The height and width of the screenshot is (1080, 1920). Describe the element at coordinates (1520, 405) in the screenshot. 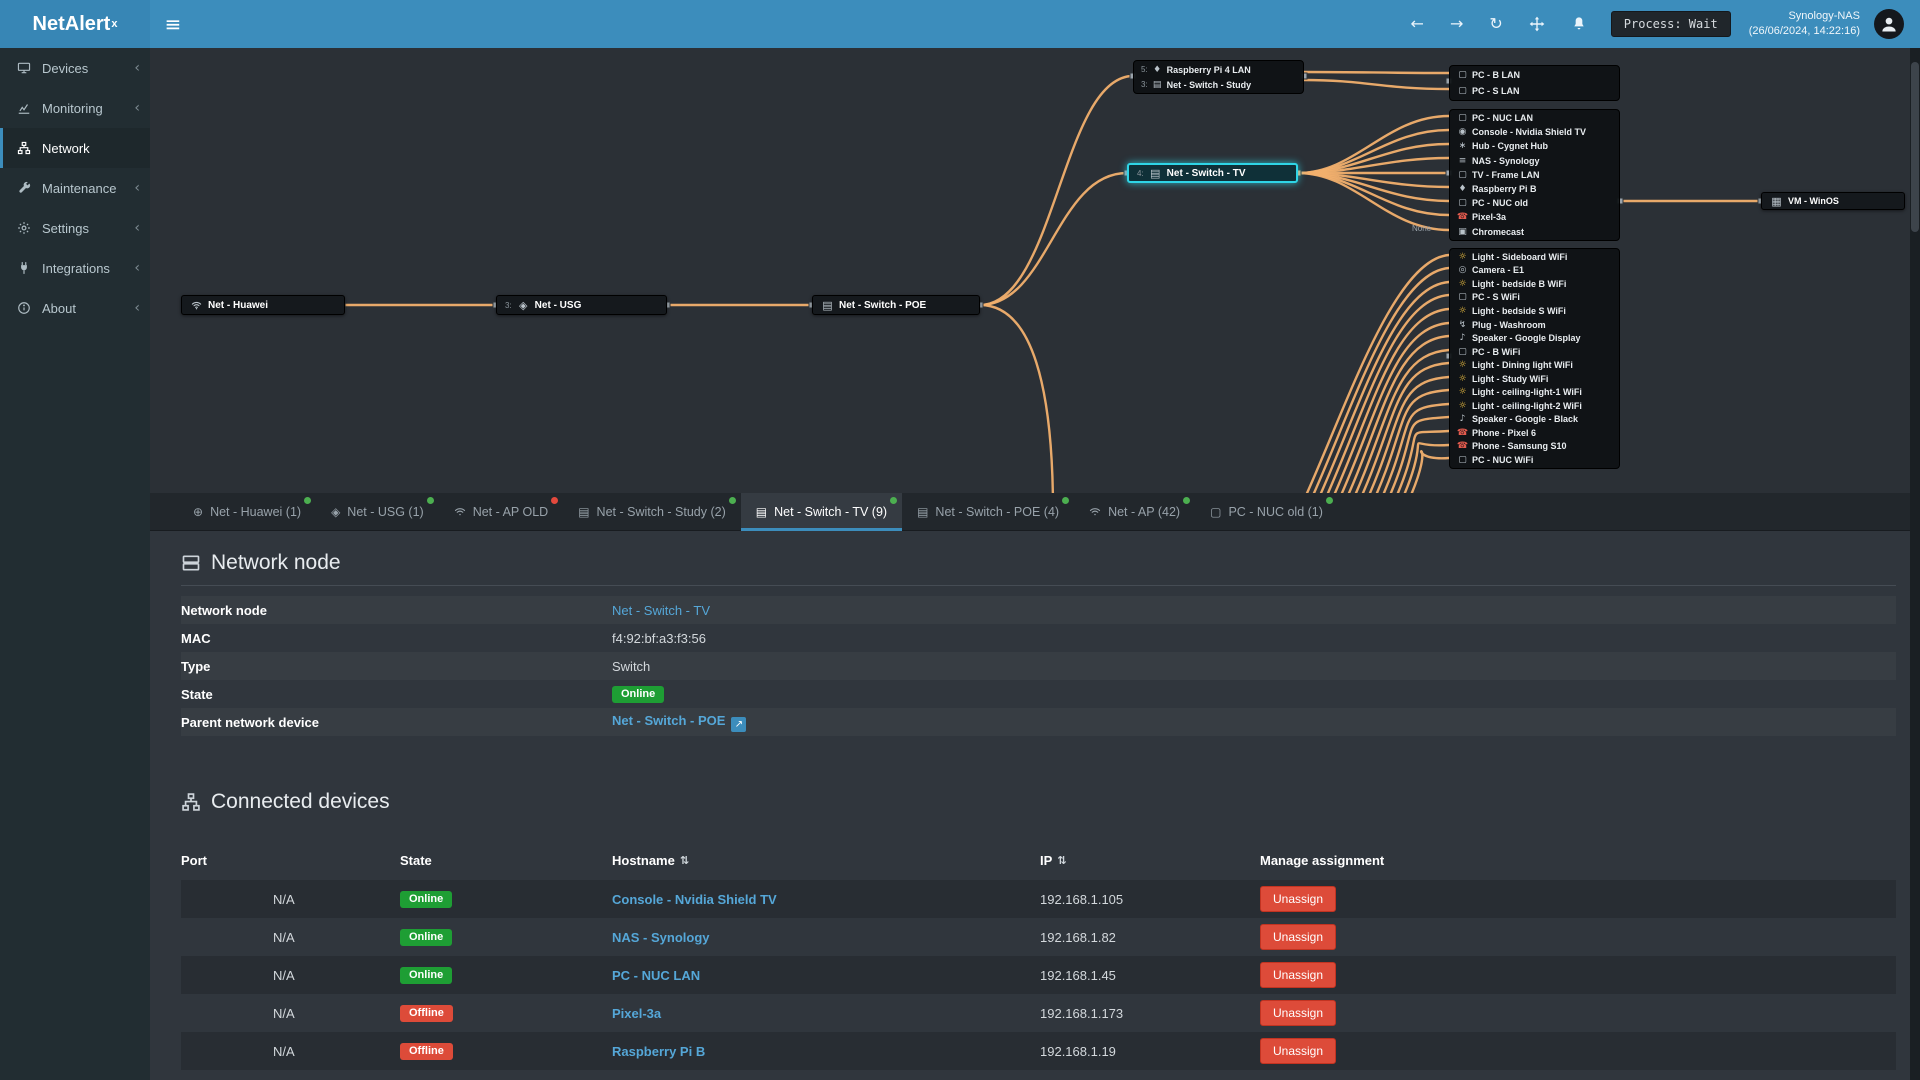

I see `device-row-light-ceiling-2: ☼ Light - ceiling-light-2 WiFi` at that location.